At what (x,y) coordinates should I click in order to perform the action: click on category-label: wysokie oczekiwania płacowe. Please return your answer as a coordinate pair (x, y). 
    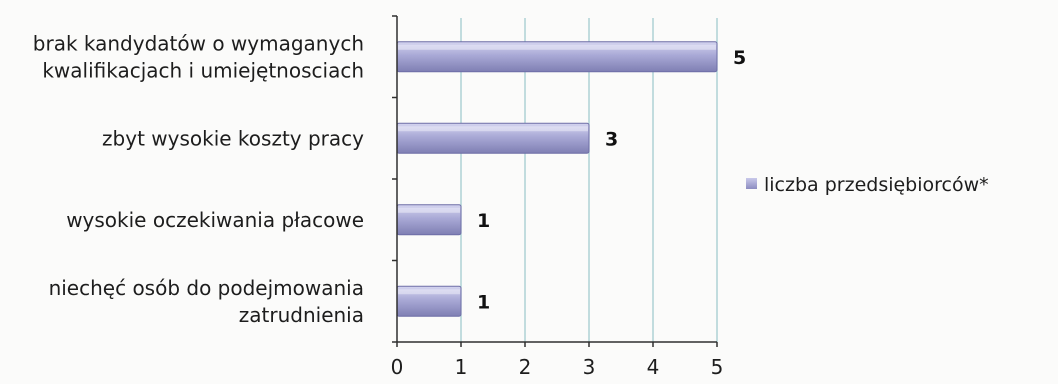
    Looking at the image, I should click on (215, 220).